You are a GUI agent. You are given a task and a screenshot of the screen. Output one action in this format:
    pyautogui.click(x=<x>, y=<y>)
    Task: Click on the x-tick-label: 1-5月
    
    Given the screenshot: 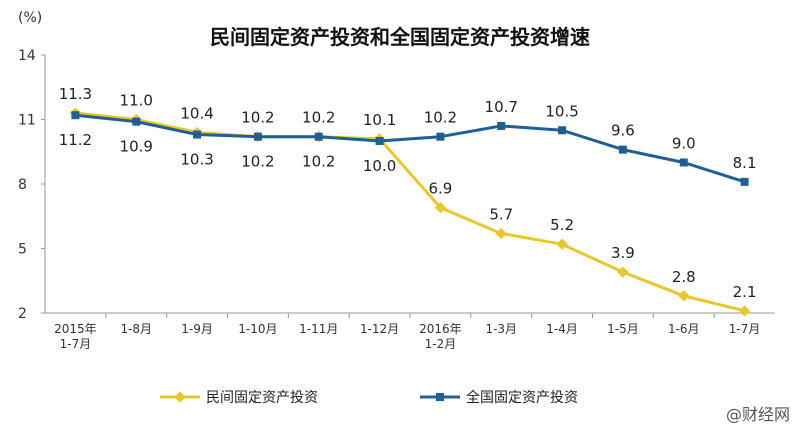 What is the action you would take?
    pyautogui.click(x=623, y=329)
    